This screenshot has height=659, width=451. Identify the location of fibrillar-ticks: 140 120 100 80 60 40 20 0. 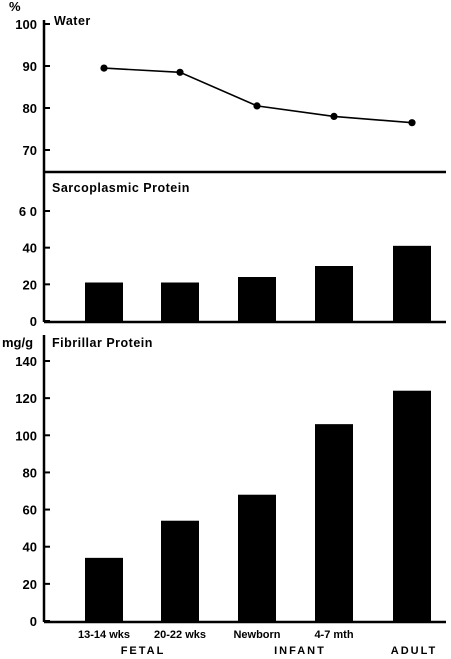
(32, 491).